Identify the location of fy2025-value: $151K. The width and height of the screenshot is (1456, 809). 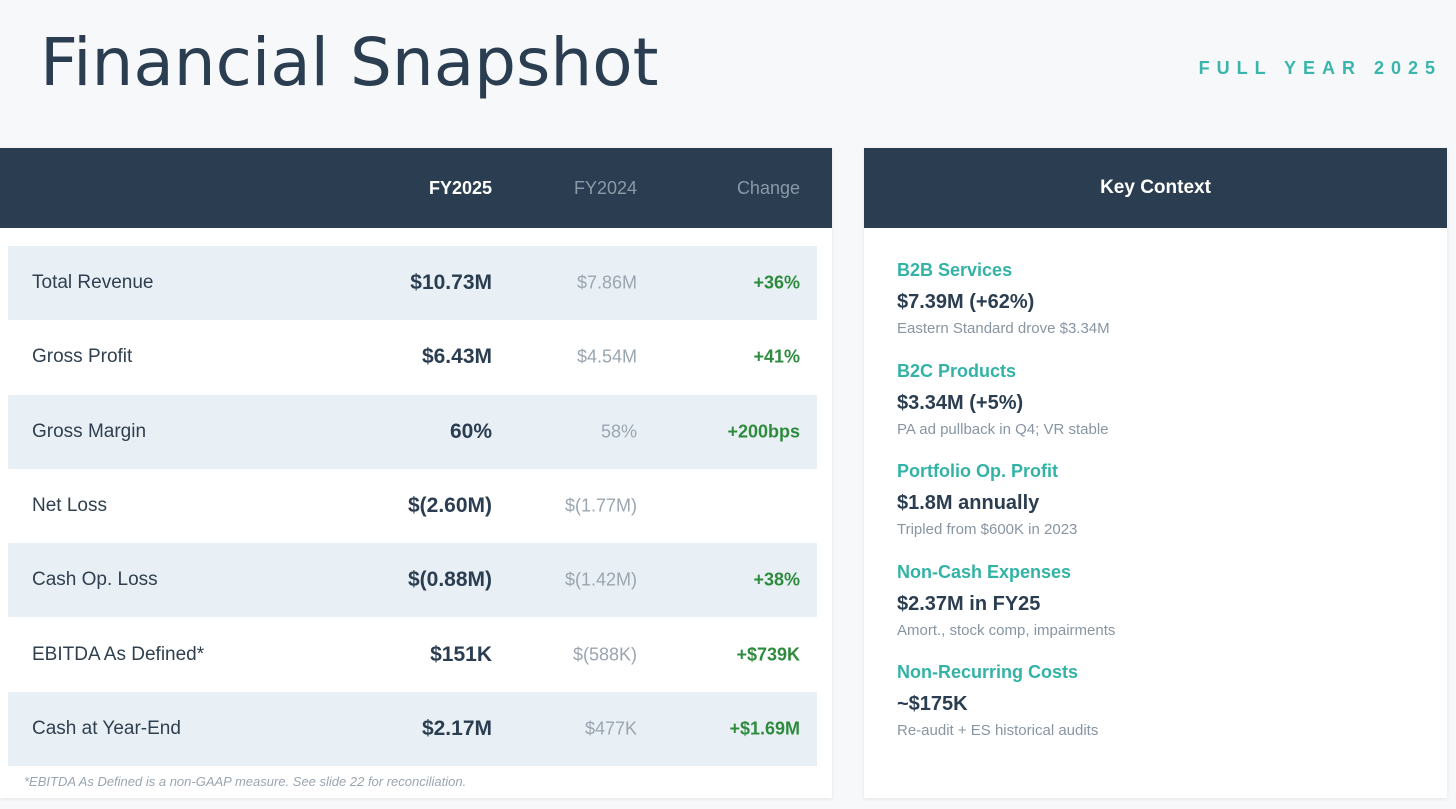
(461, 654).